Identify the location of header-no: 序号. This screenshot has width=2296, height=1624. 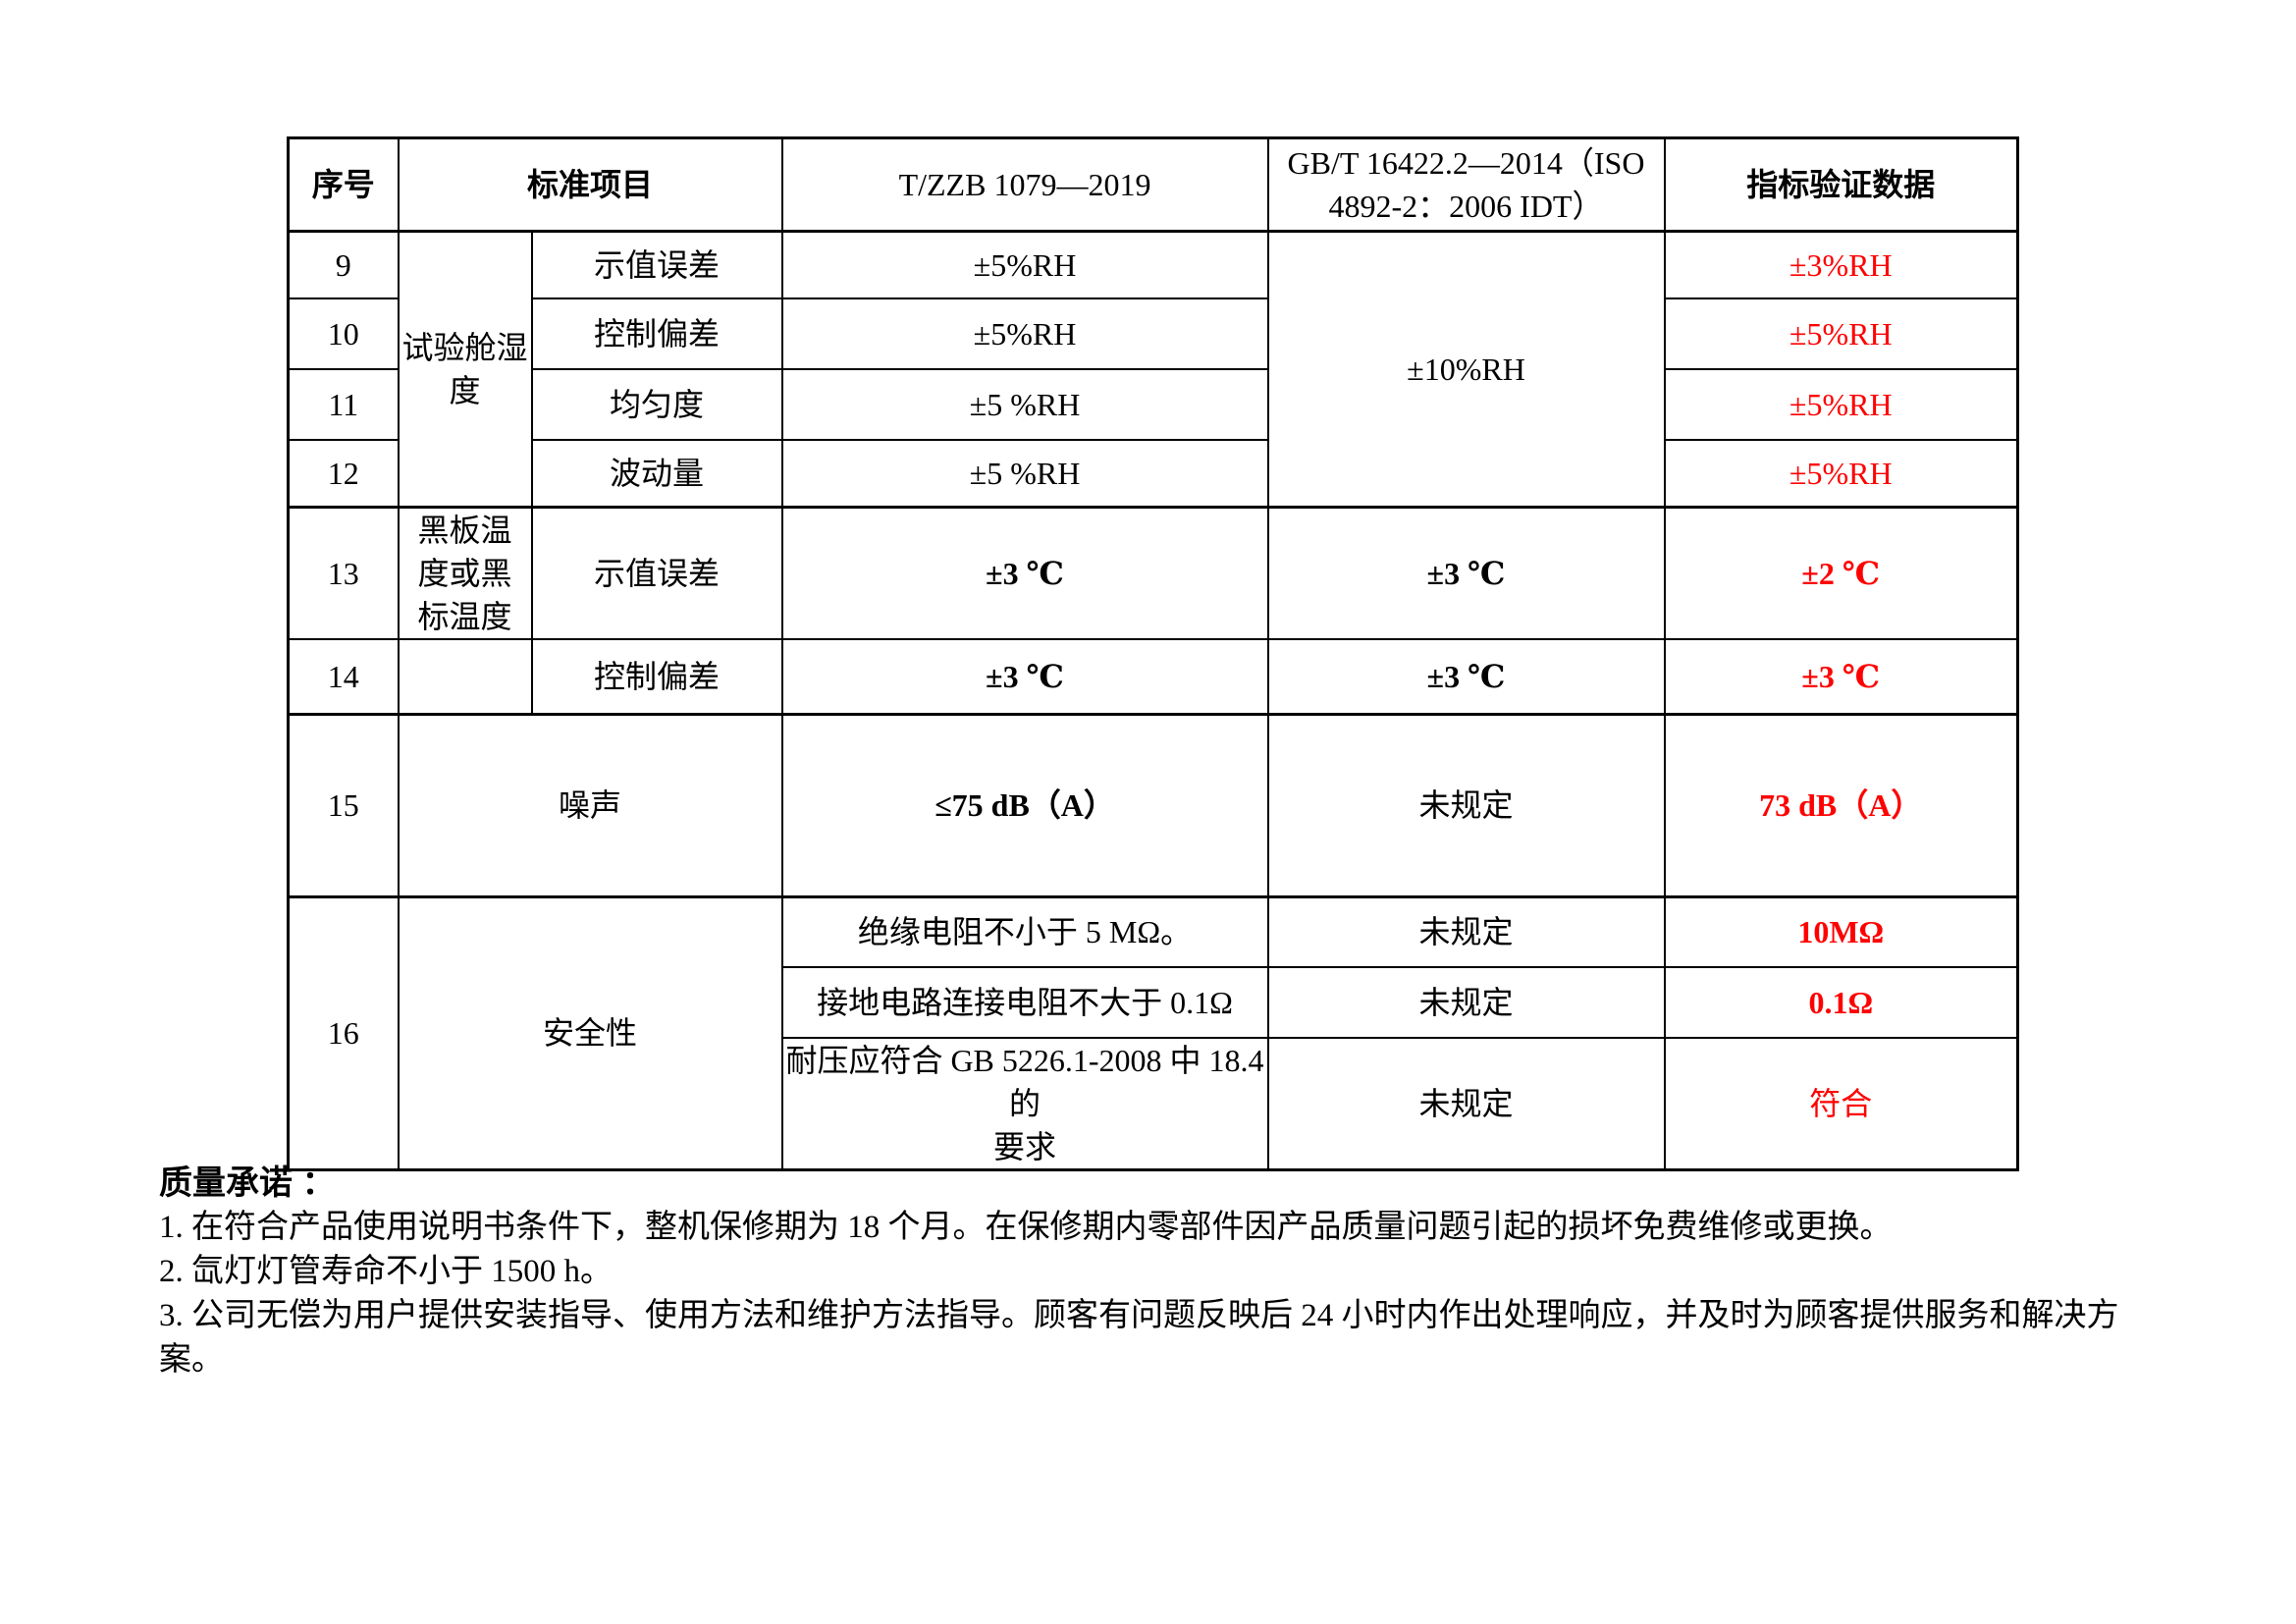
(343, 184).